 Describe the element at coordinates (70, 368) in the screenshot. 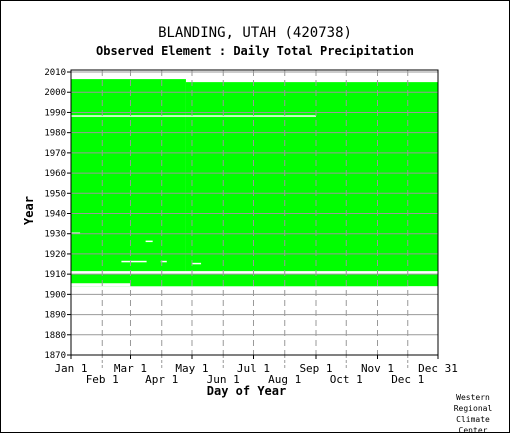

I see `x-tick-label: Jan 1` at that location.